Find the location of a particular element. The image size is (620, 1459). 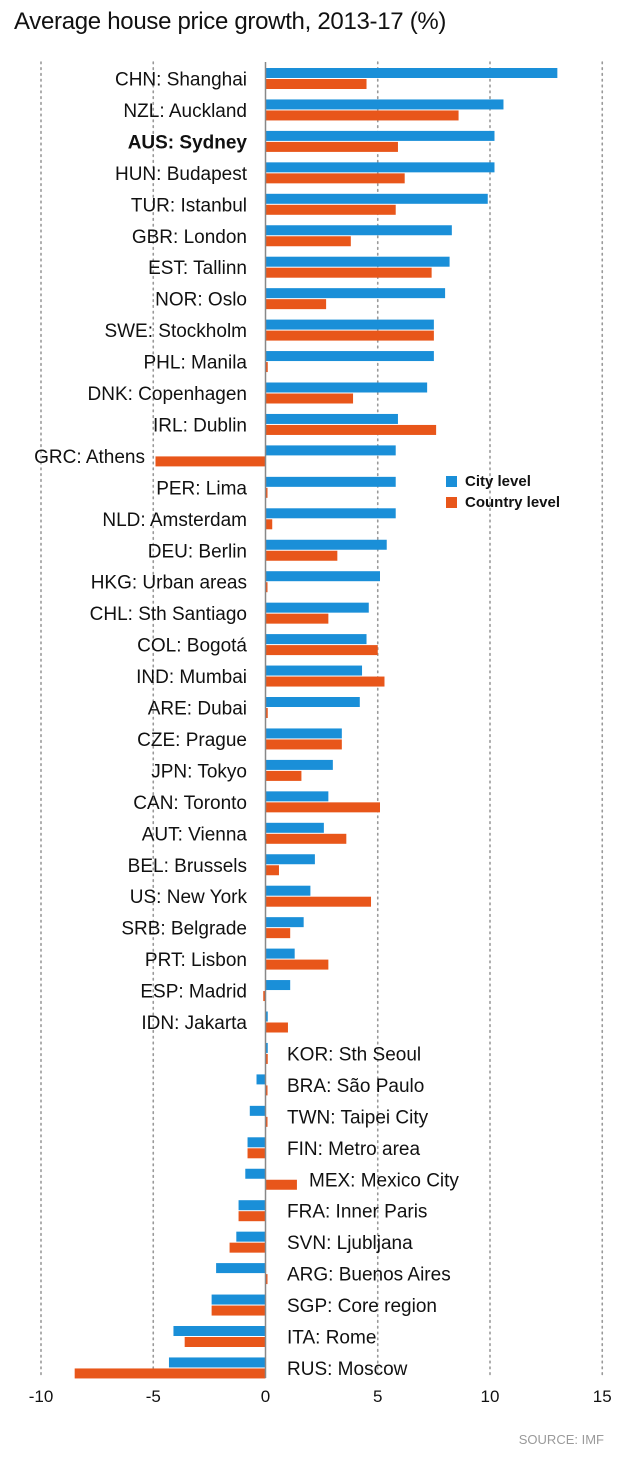

category-label: ARG: Buenos Aires is located at coordinates (369, 1275).